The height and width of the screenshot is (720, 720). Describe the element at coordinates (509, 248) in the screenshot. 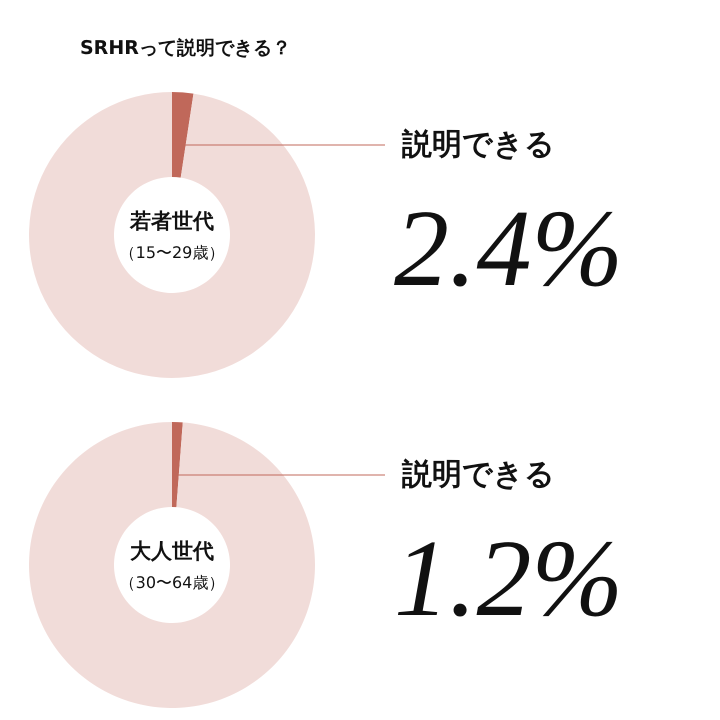

I see `data-label: 2.4%` at that location.